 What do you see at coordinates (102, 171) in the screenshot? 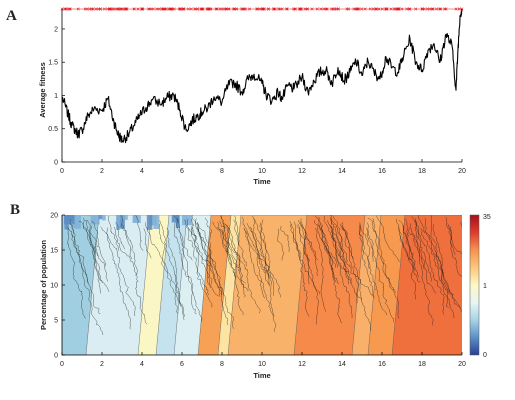
I see `x-tick-label: 2` at bounding box center [102, 171].